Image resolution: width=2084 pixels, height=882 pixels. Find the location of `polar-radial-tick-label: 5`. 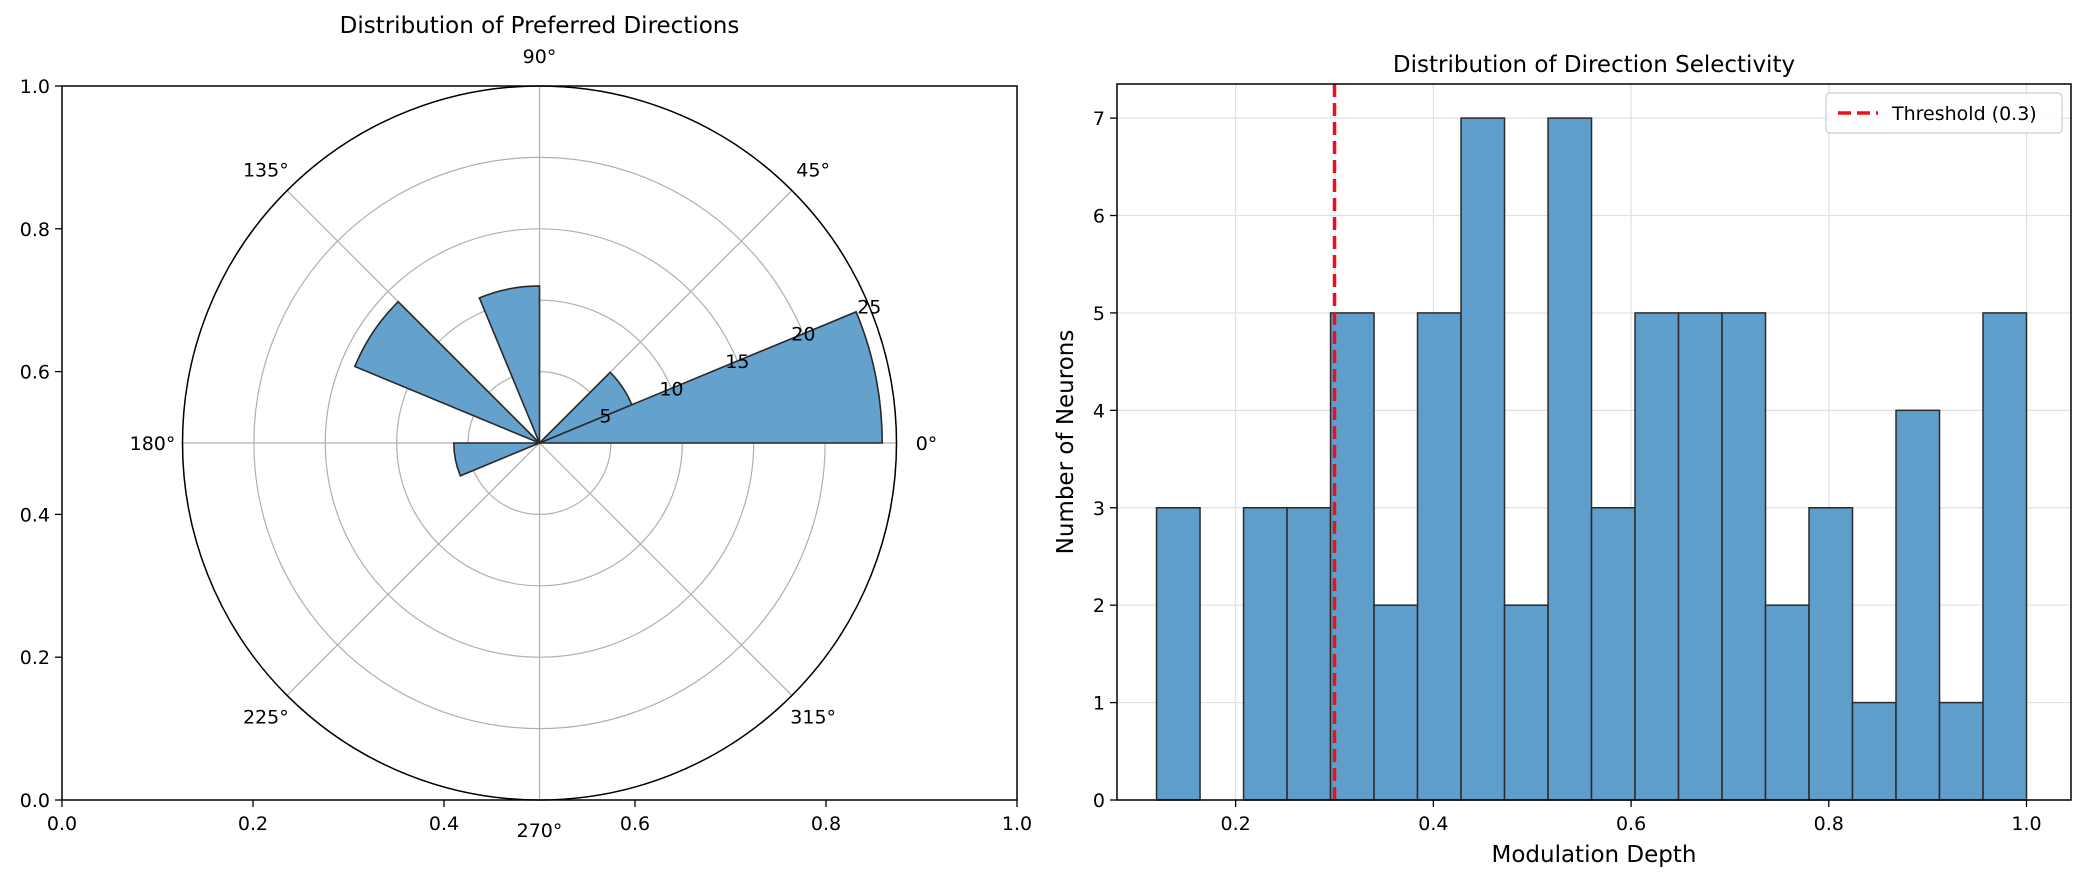

polar-radial-tick-label: 5 is located at coordinates (605, 417).